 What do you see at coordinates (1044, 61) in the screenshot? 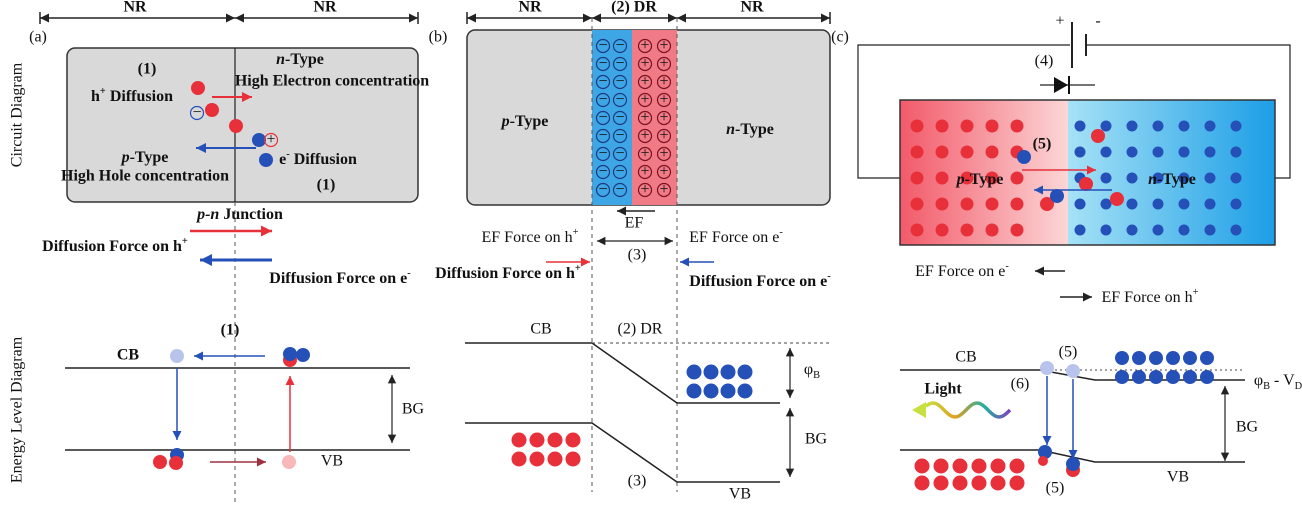
I see `label: (4)` at bounding box center [1044, 61].